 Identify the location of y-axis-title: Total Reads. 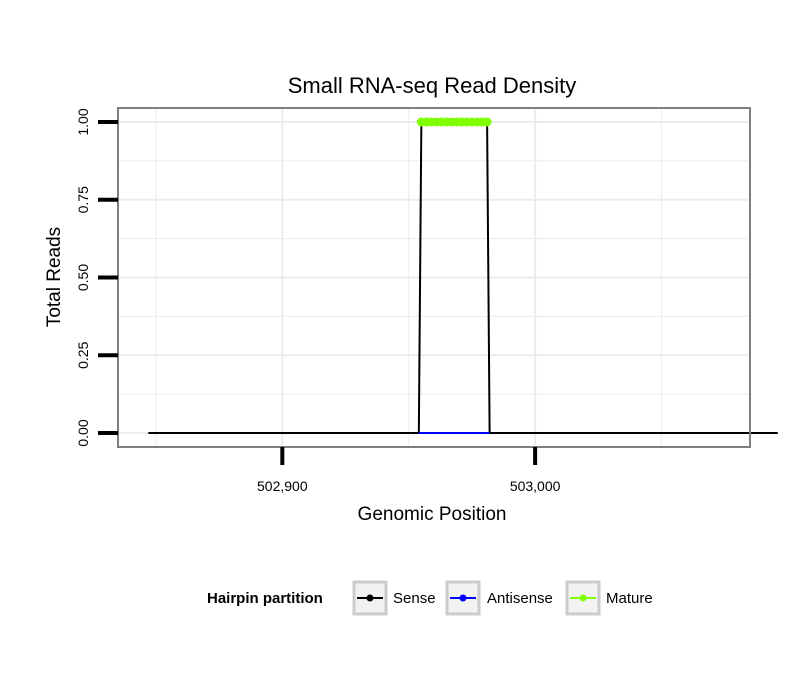
(54, 277).